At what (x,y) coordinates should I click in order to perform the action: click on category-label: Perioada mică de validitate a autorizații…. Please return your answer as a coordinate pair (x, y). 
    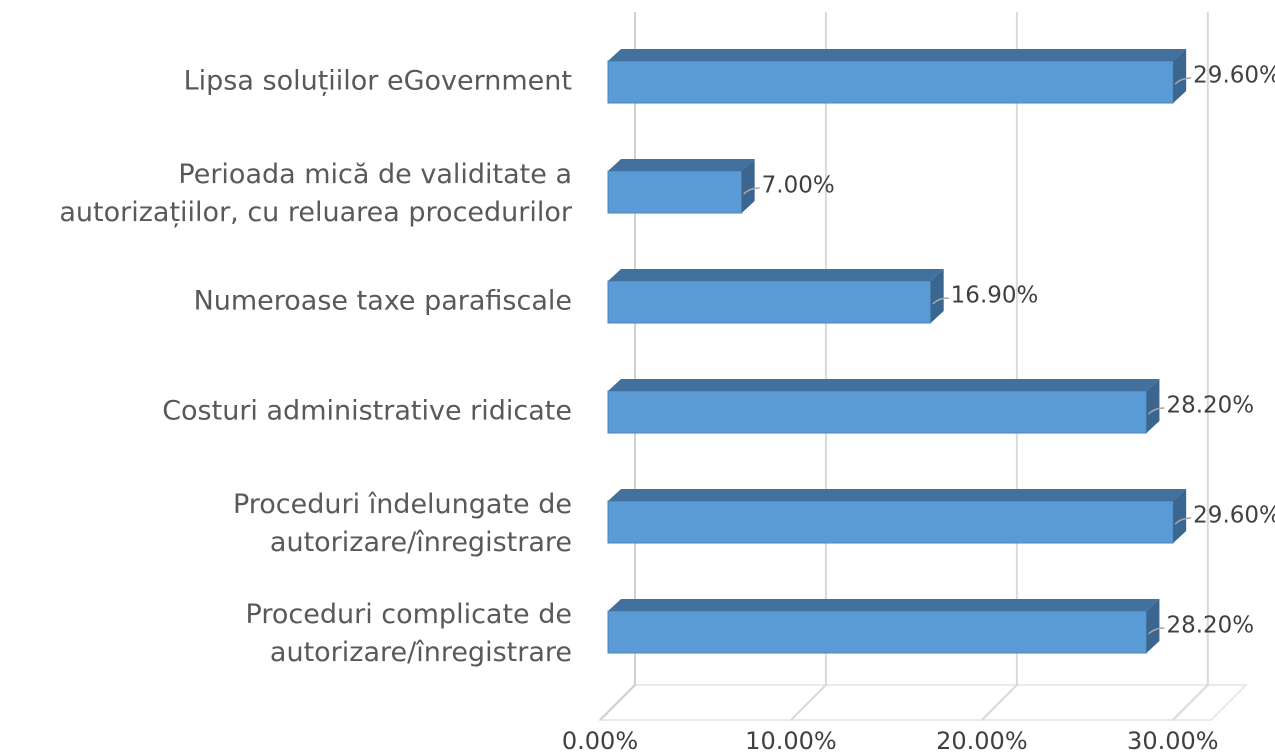
    Looking at the image, I should click on (316, 193).